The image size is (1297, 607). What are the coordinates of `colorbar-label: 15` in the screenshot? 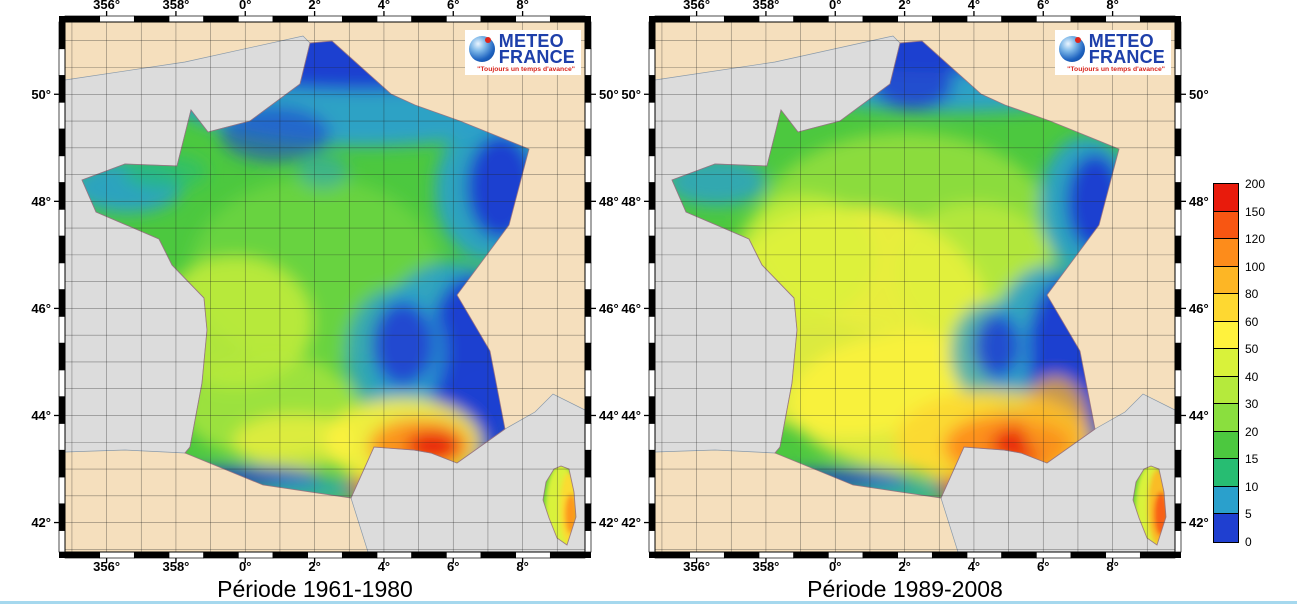 It's located at (1252, 459).